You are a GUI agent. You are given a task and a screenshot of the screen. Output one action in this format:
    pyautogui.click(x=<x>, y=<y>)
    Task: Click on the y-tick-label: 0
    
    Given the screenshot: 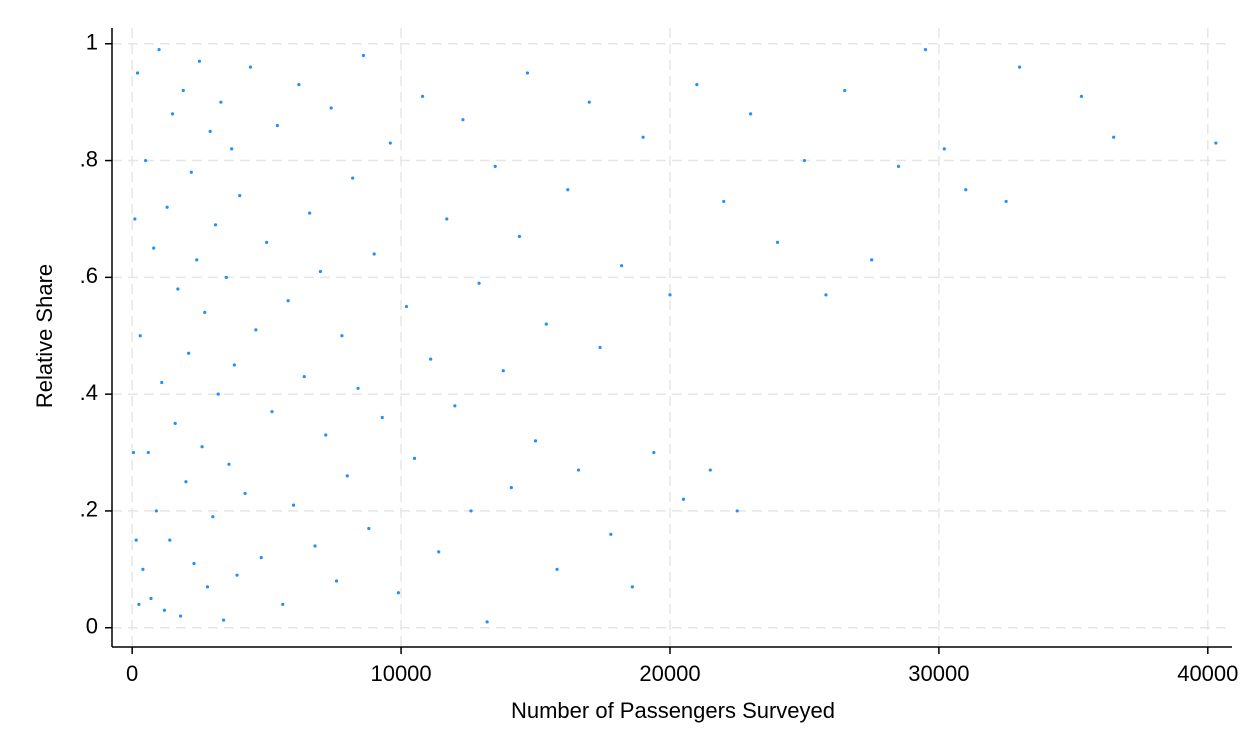 What is the action you would take?
    pyautogui.click(x=92, y=626)
    